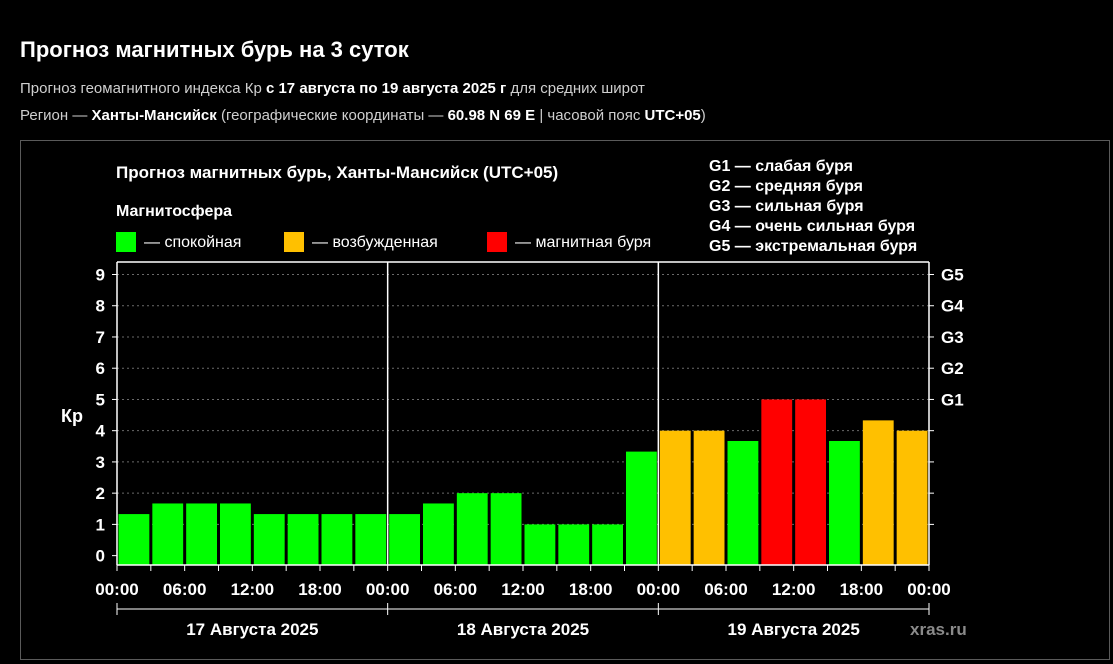  What do you see at coordinates (491, 115) in the screenshot?
I see `coordinates-value: 60.98 N 69 E` at bounding box center [491, 115].